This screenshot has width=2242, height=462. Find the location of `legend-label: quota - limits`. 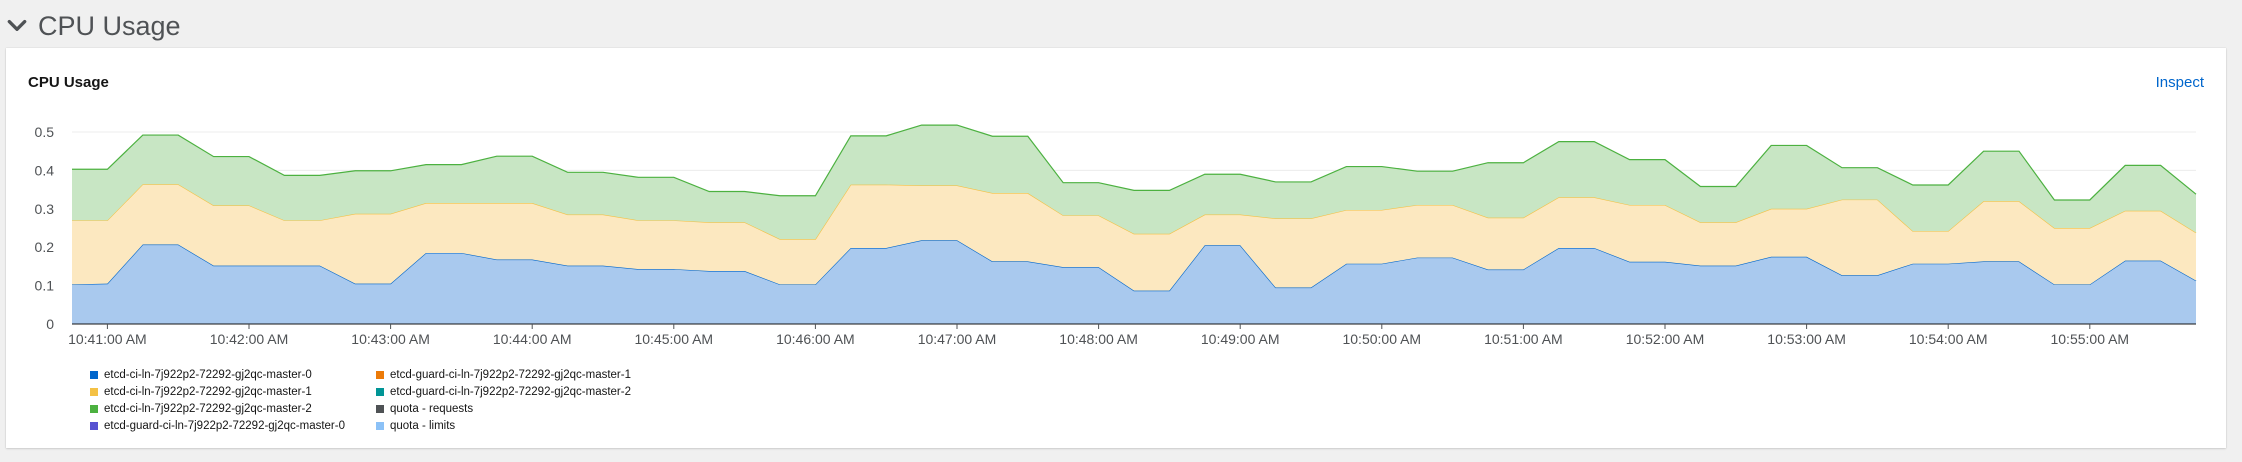

legend-label: quota - limits is located at coordinates (423, 425).